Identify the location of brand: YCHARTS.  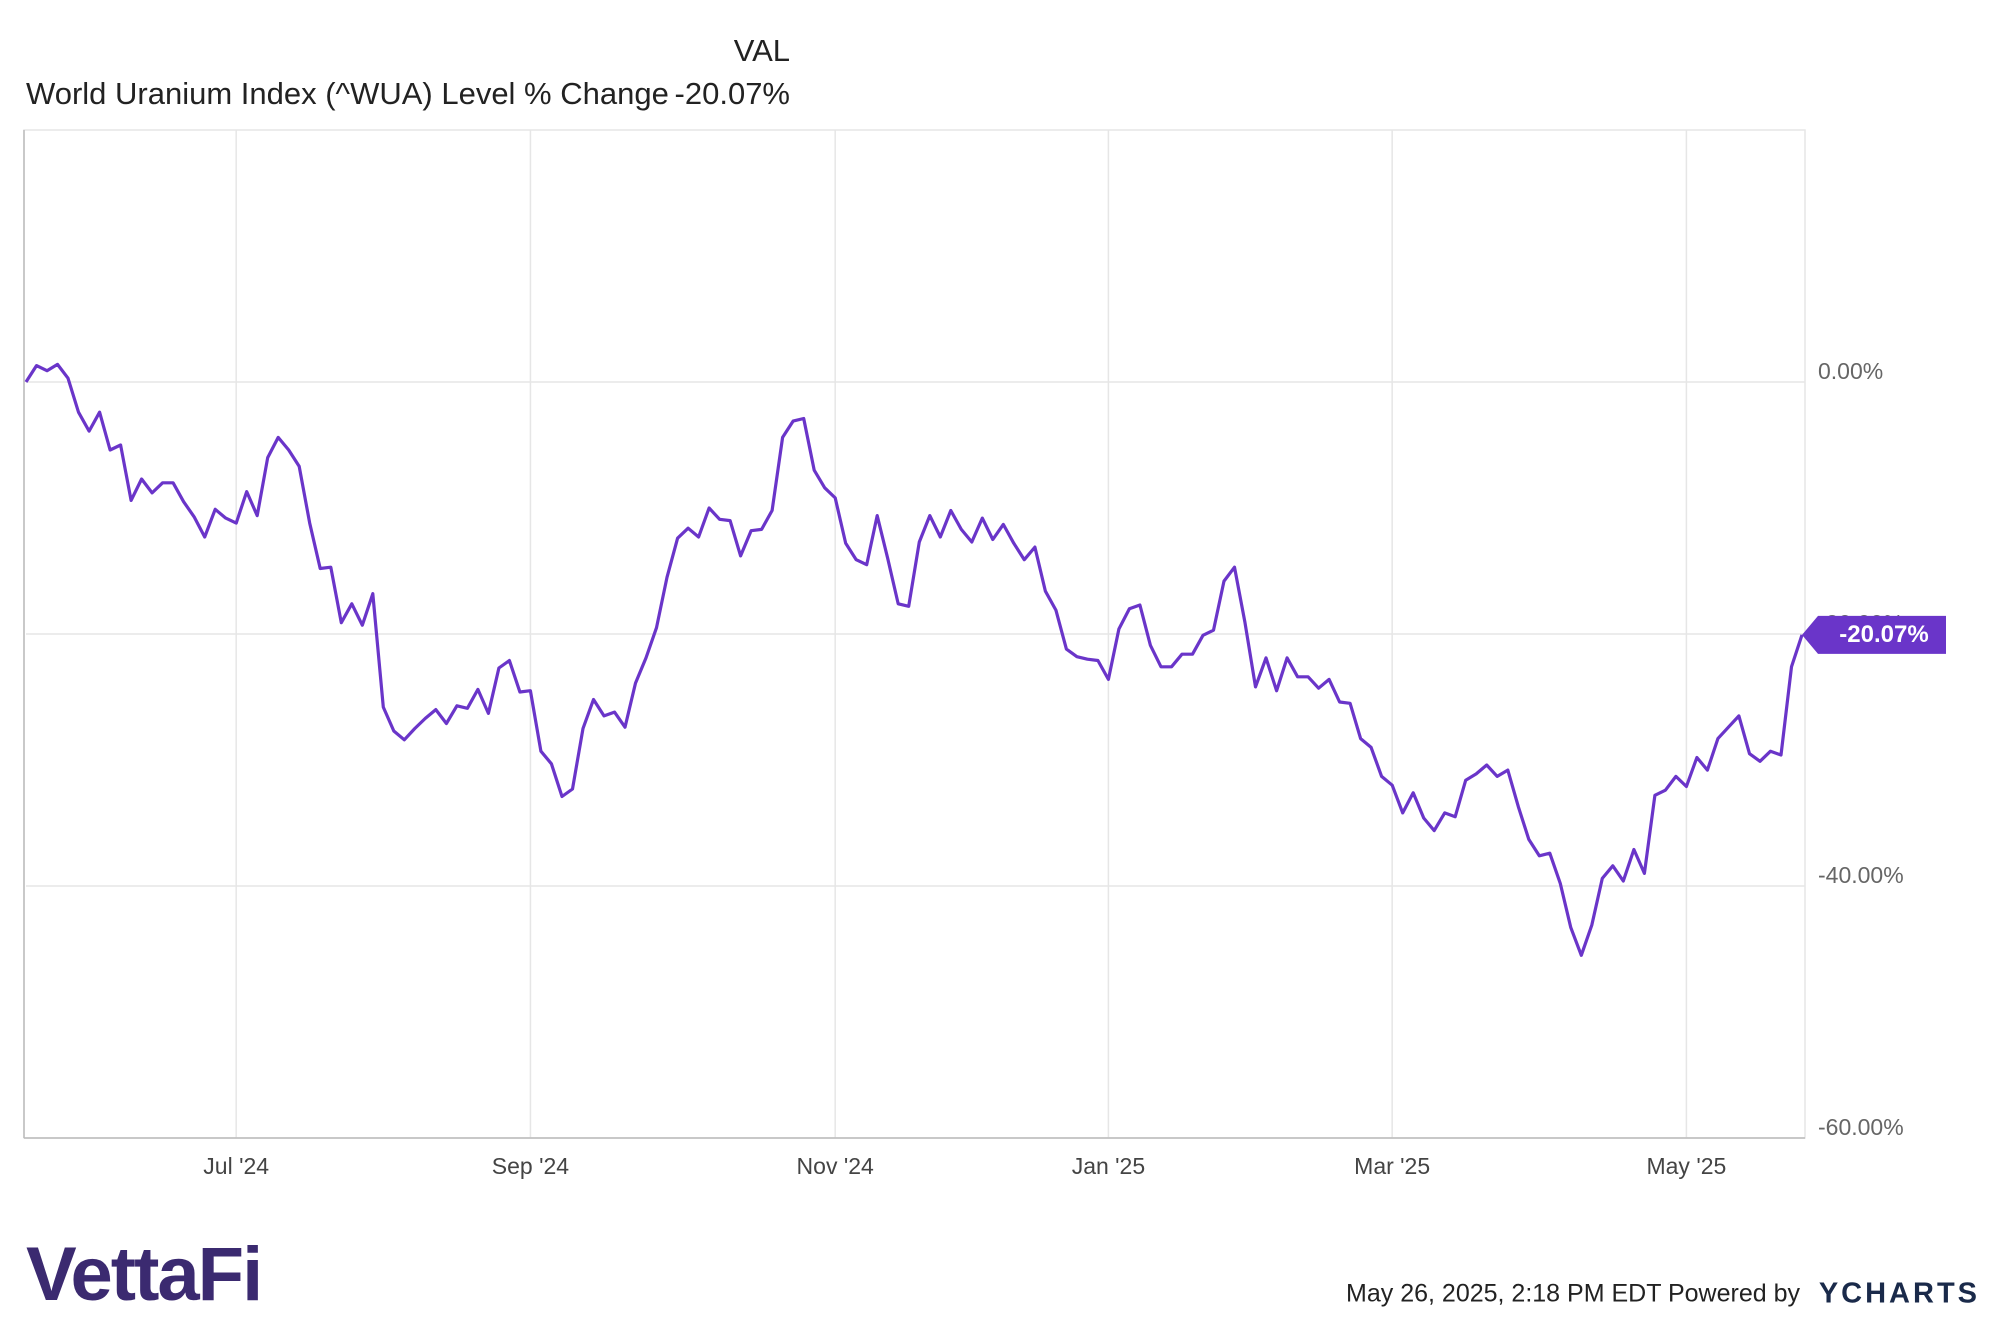
(1899, 1294).